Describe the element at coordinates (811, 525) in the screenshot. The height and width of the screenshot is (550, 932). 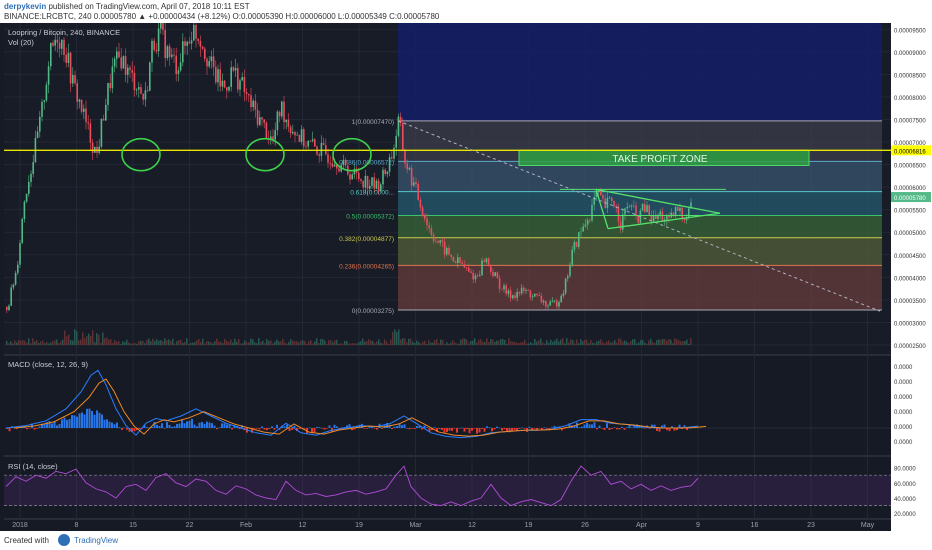
I see `time-tick-label: 23` at that location.